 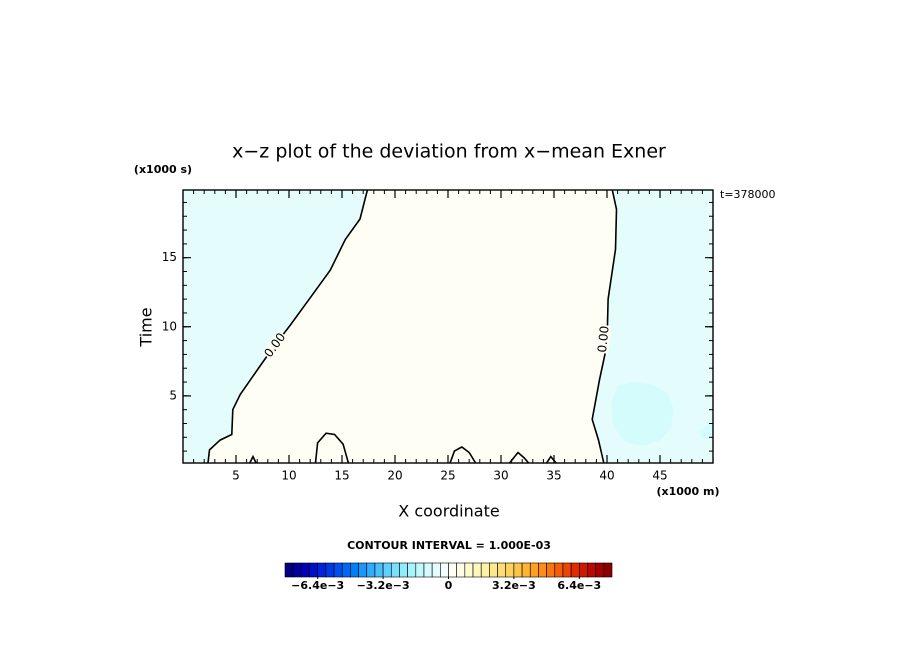 I want to click on y-tick-label: 10, so click(x=169, y=326).